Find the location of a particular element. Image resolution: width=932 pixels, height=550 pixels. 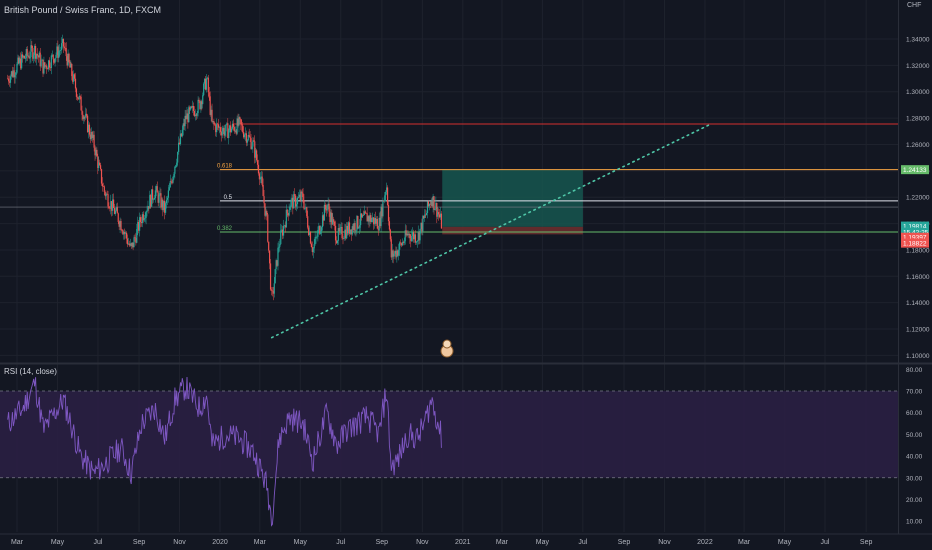

price-tick-label: 1.26000 is located at coordinates (918, 145).